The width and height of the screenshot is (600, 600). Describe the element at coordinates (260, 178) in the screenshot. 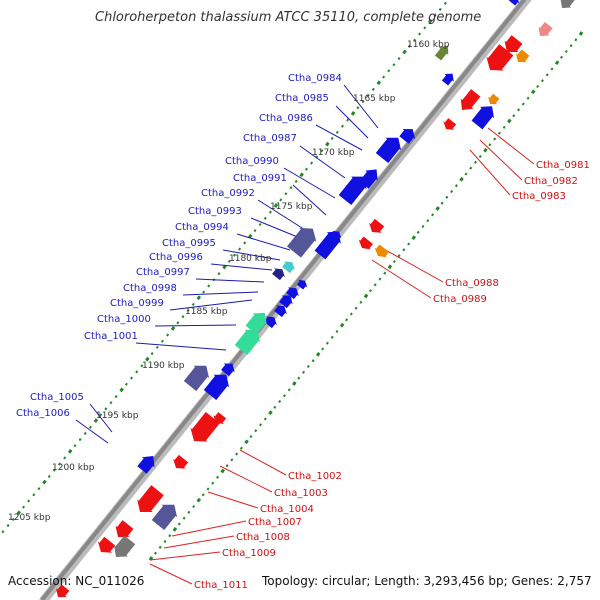

I see `forward-gene-label-Ctha_0991: Ctha_0991` at that location.